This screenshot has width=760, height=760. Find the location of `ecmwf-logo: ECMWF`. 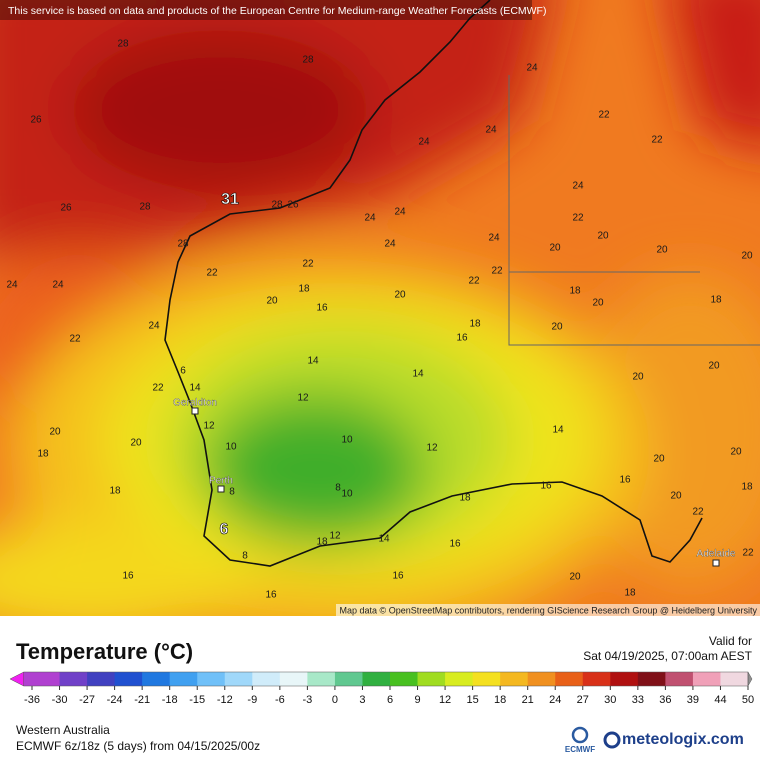

ecmwf-logo: ECMWF is located at coordinates (580, 749).